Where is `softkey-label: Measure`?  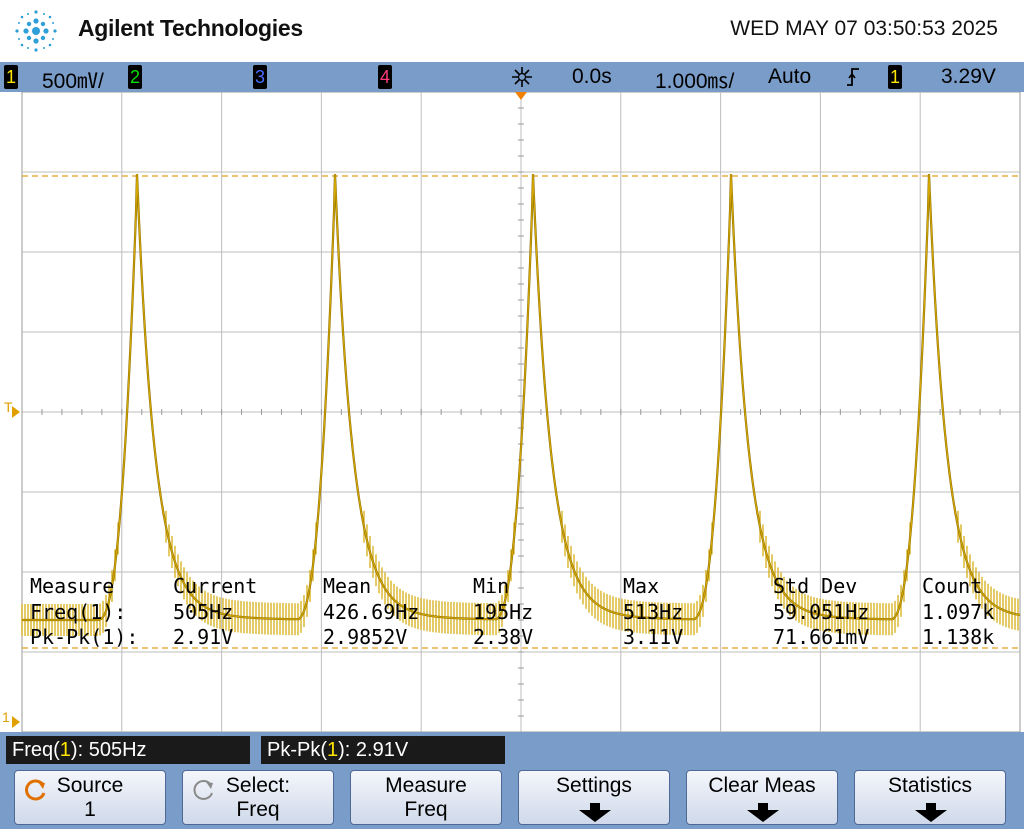
softkey-label: Measure is located at coordinates (426, 786).